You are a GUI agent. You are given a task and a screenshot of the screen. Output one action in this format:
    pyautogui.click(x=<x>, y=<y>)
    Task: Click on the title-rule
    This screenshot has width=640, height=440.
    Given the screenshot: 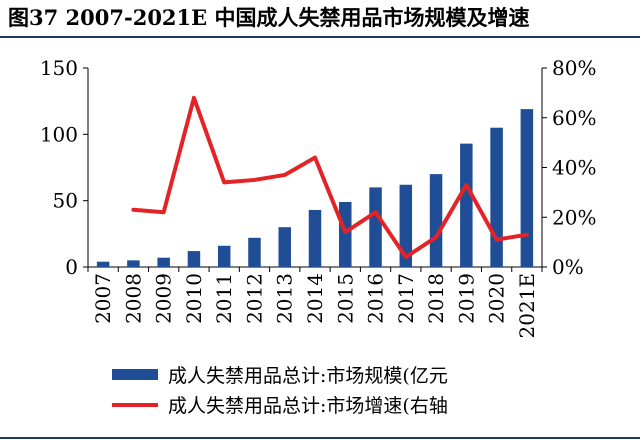 What is the action you would take?
    pyautogui.click(x=320, y=37)
    